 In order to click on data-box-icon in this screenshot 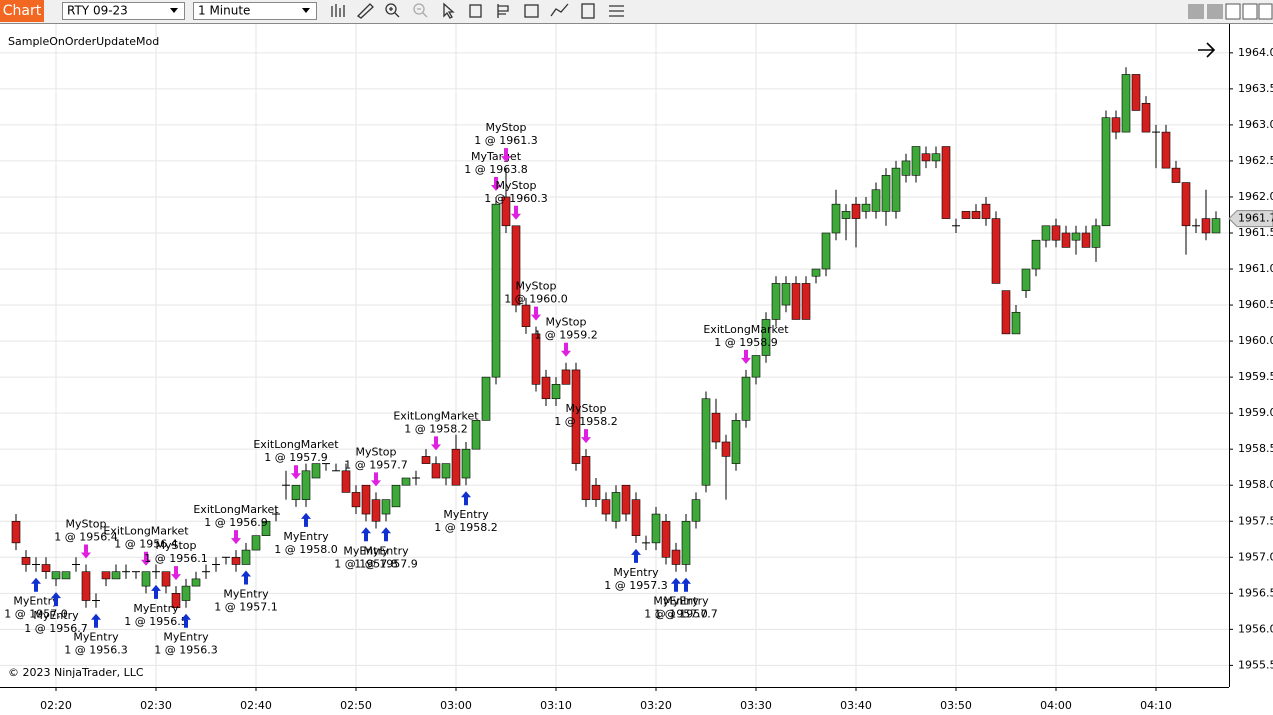, I will do `click(588, 11)`.